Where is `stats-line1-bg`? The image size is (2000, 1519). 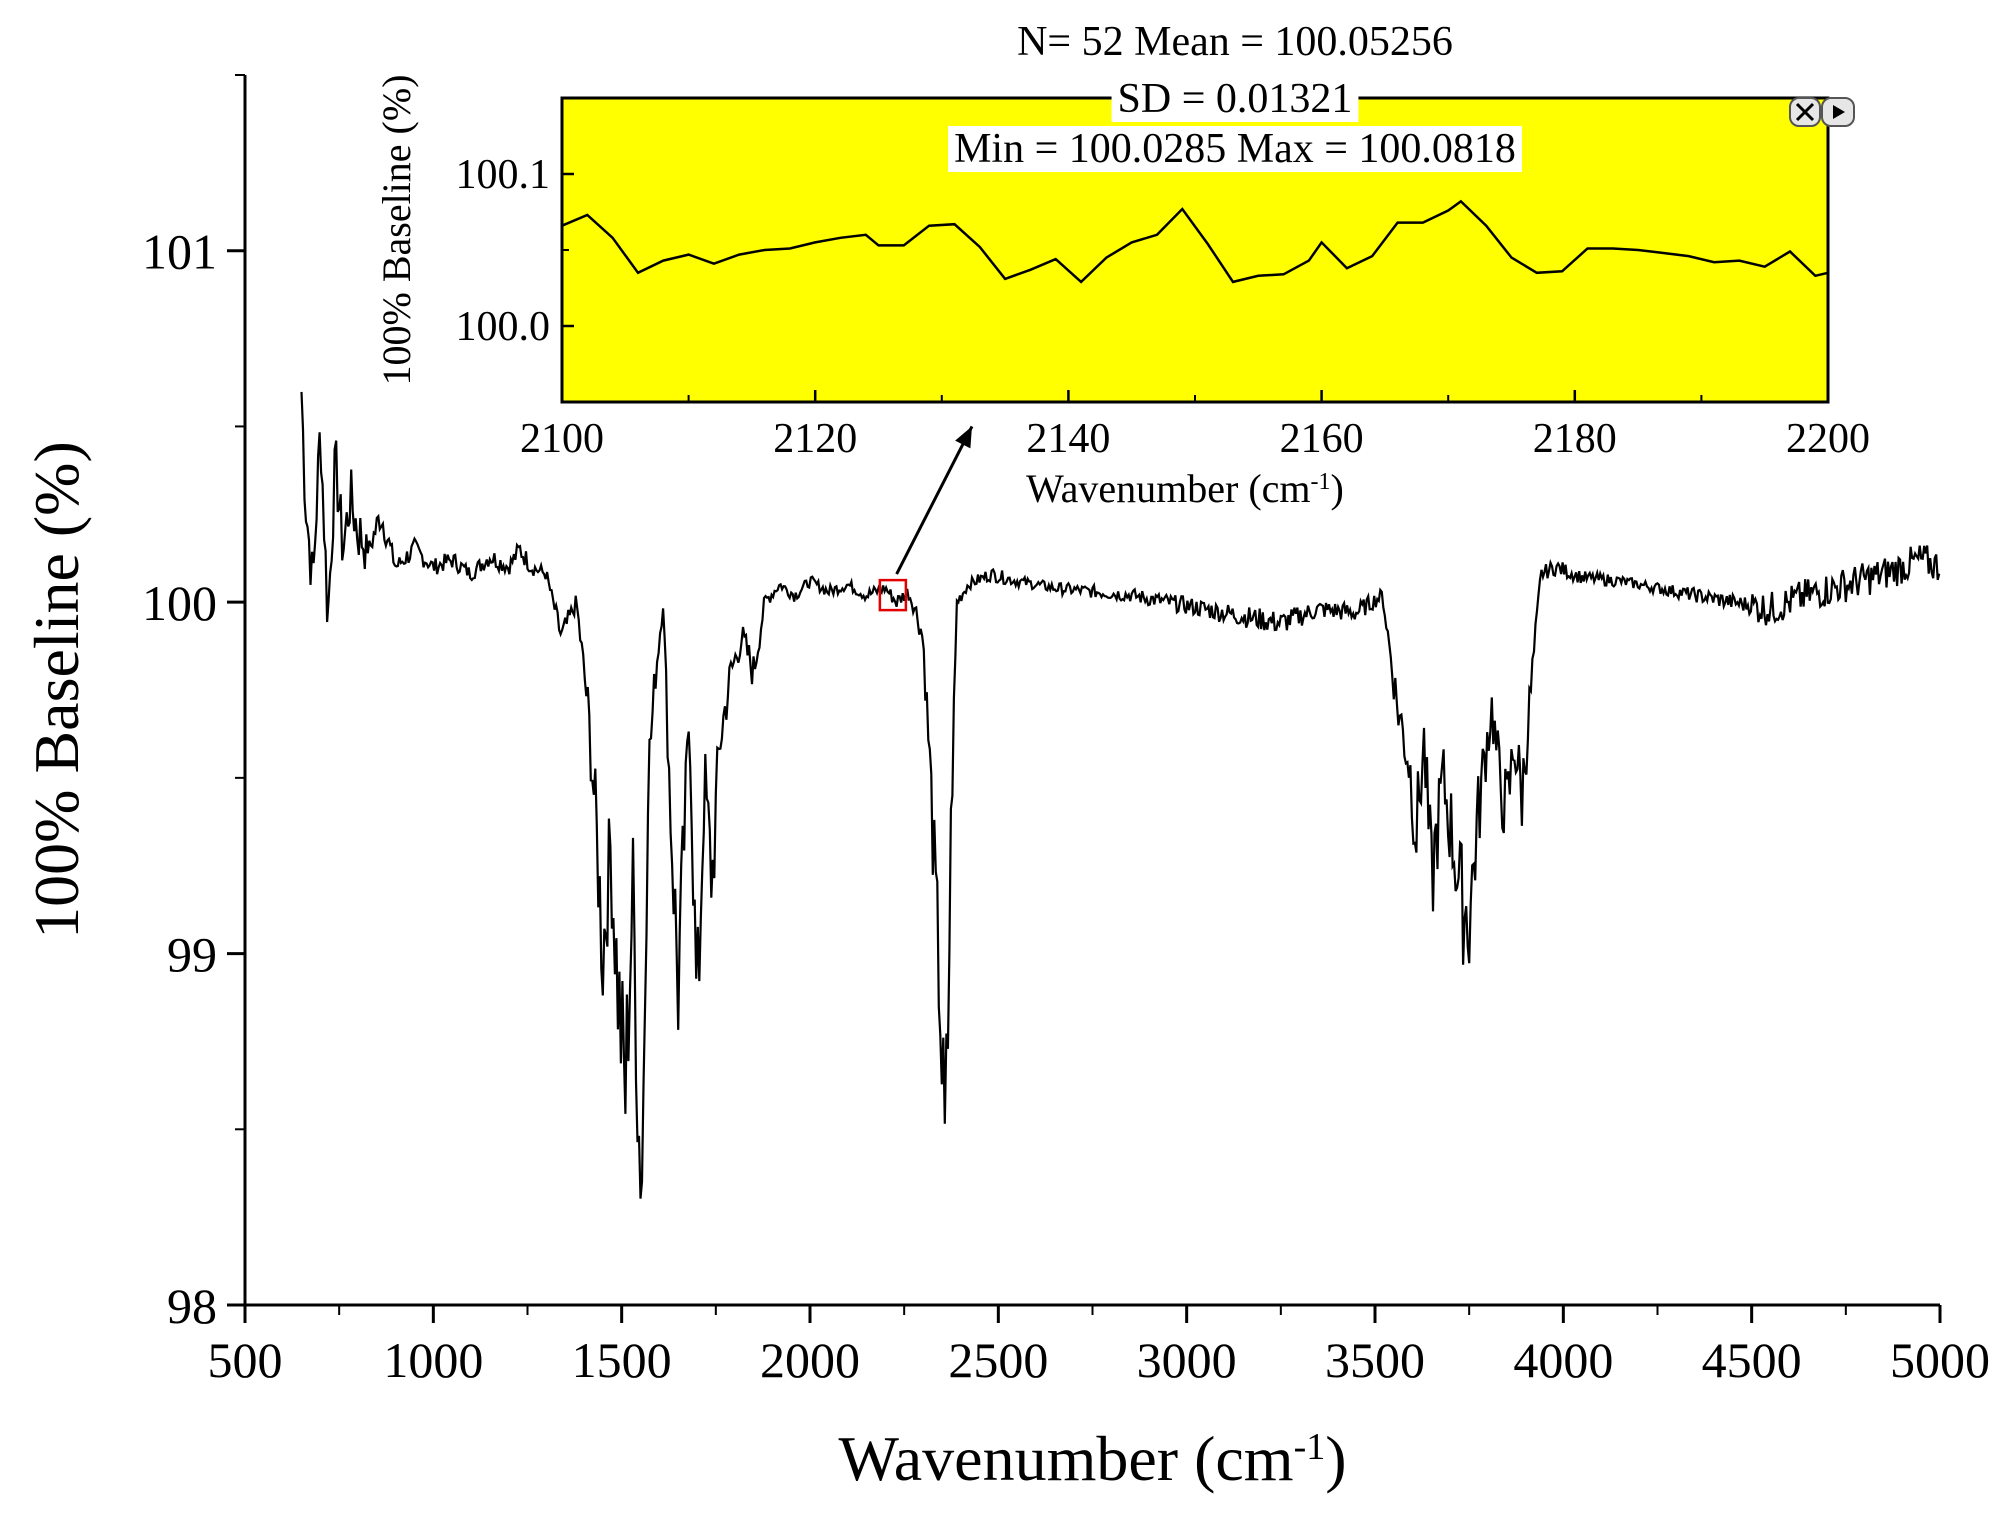
stats-line1-bg is located at coordinates (1235, 42).